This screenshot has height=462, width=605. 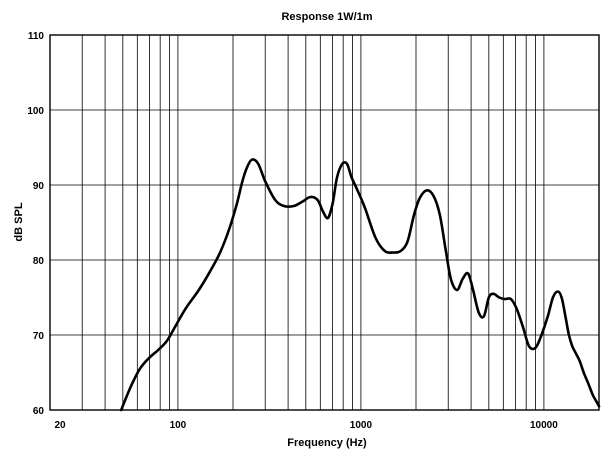 I want to click on x-tick-label: 1000, so click(x=361, y=425).